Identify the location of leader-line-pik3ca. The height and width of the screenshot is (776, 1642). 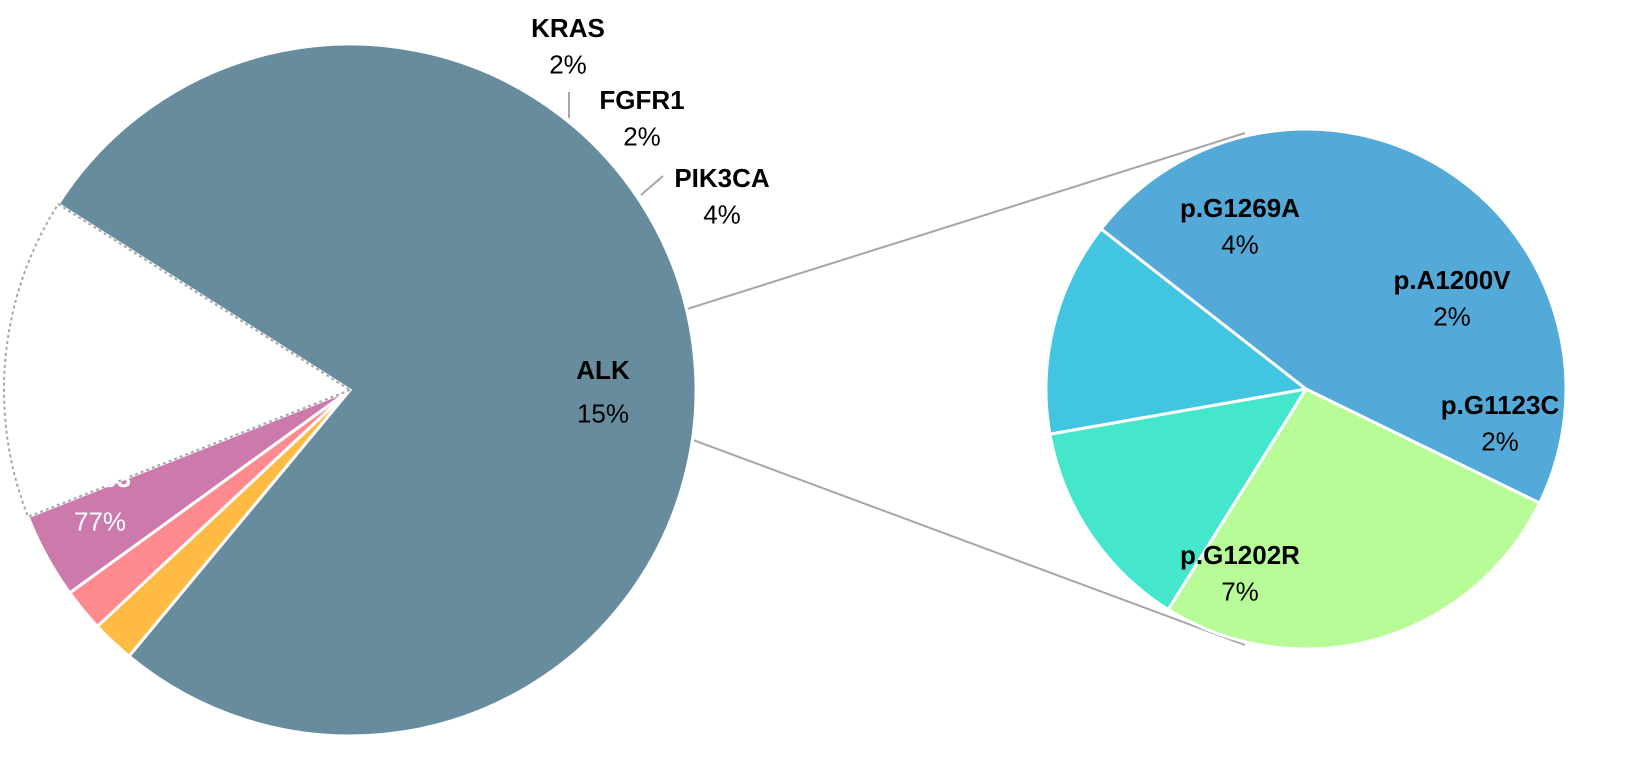
(652, 185).